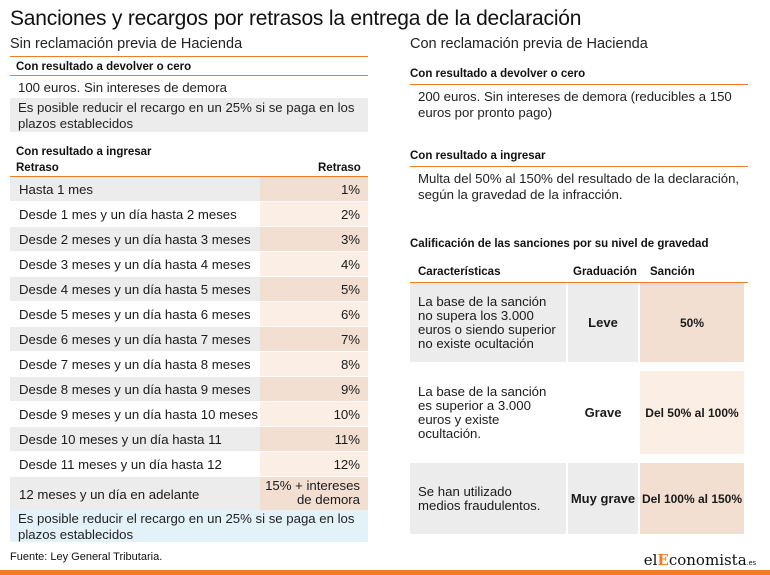  I want to click on recargo-cell: 15% + intereses de demora, so click(314, 494).